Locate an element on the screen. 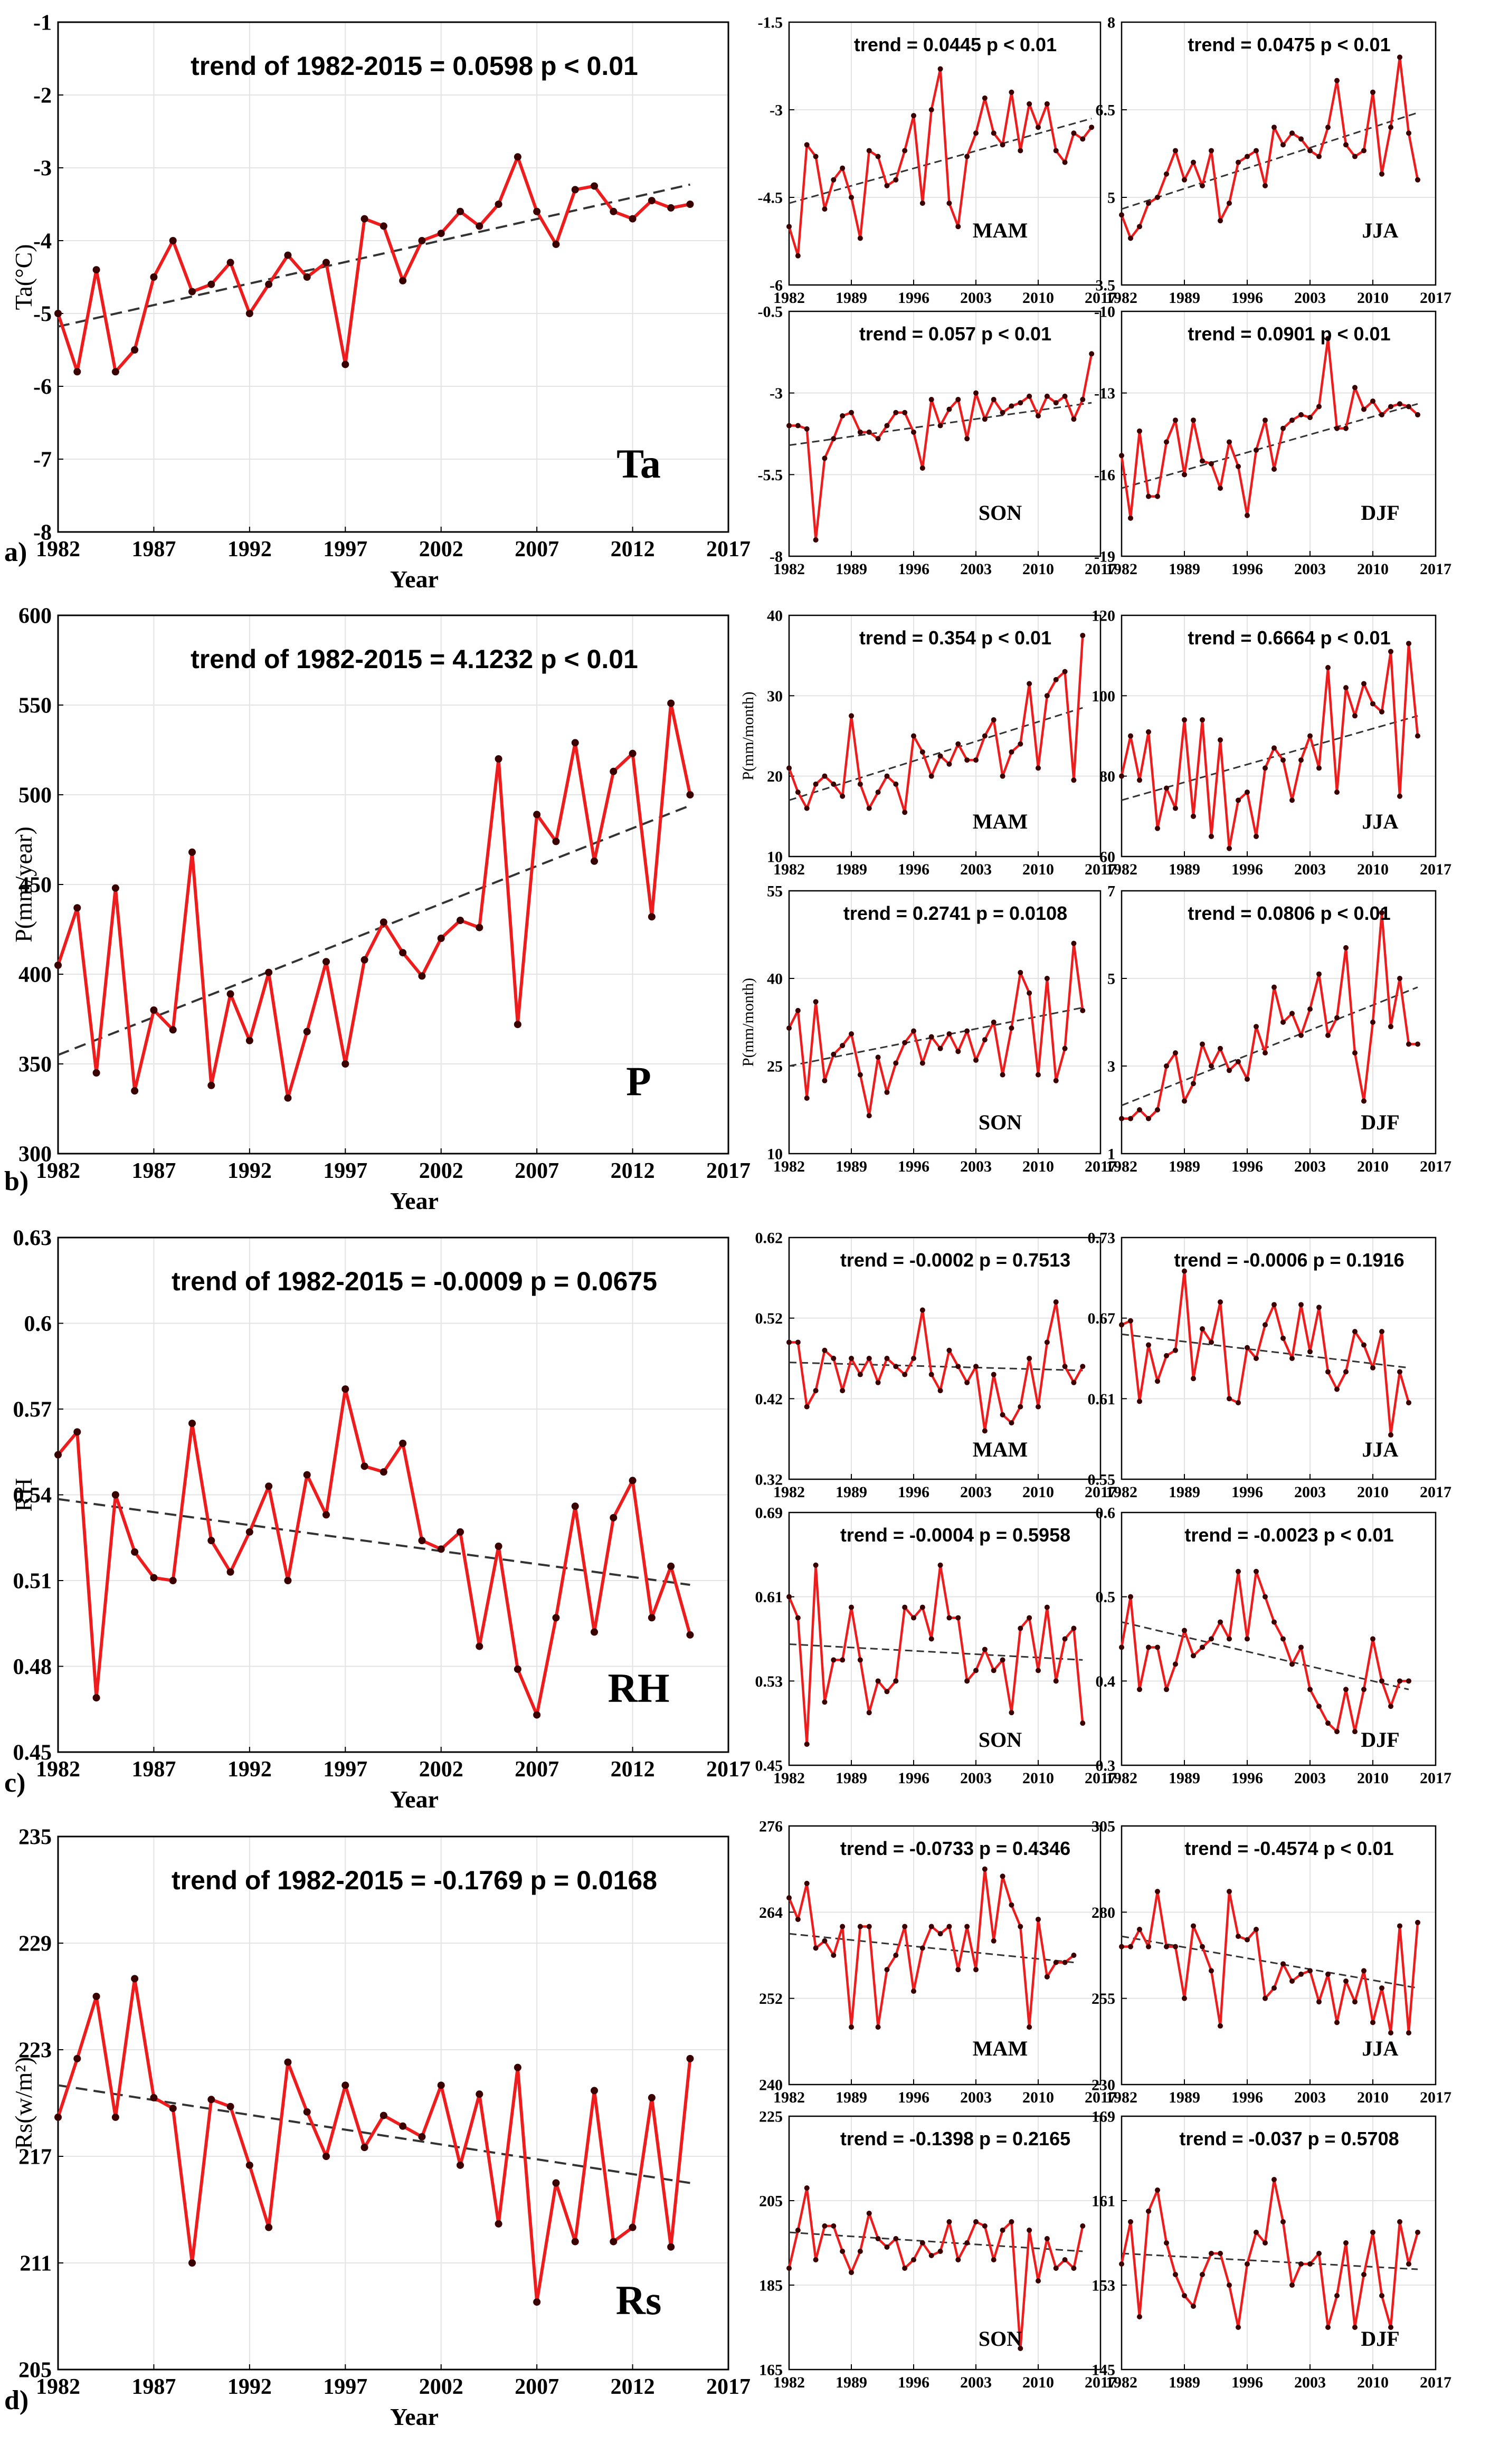  x-axis-label: Year is located at coordinates (414, 1200).